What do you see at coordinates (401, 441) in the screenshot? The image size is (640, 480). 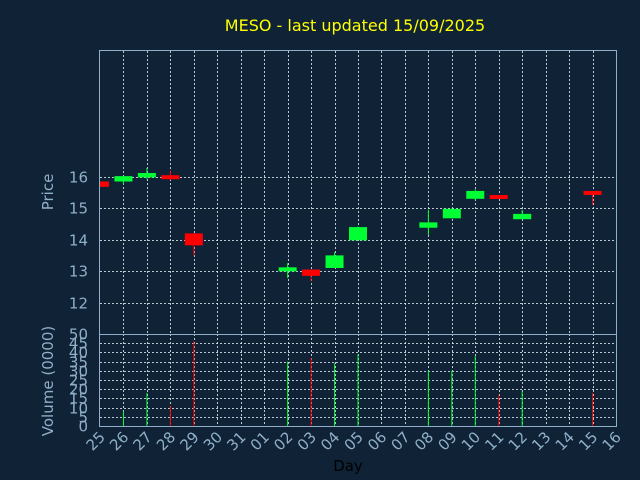 I see `x-tick-label: 07` at bounding box center [401, 441].